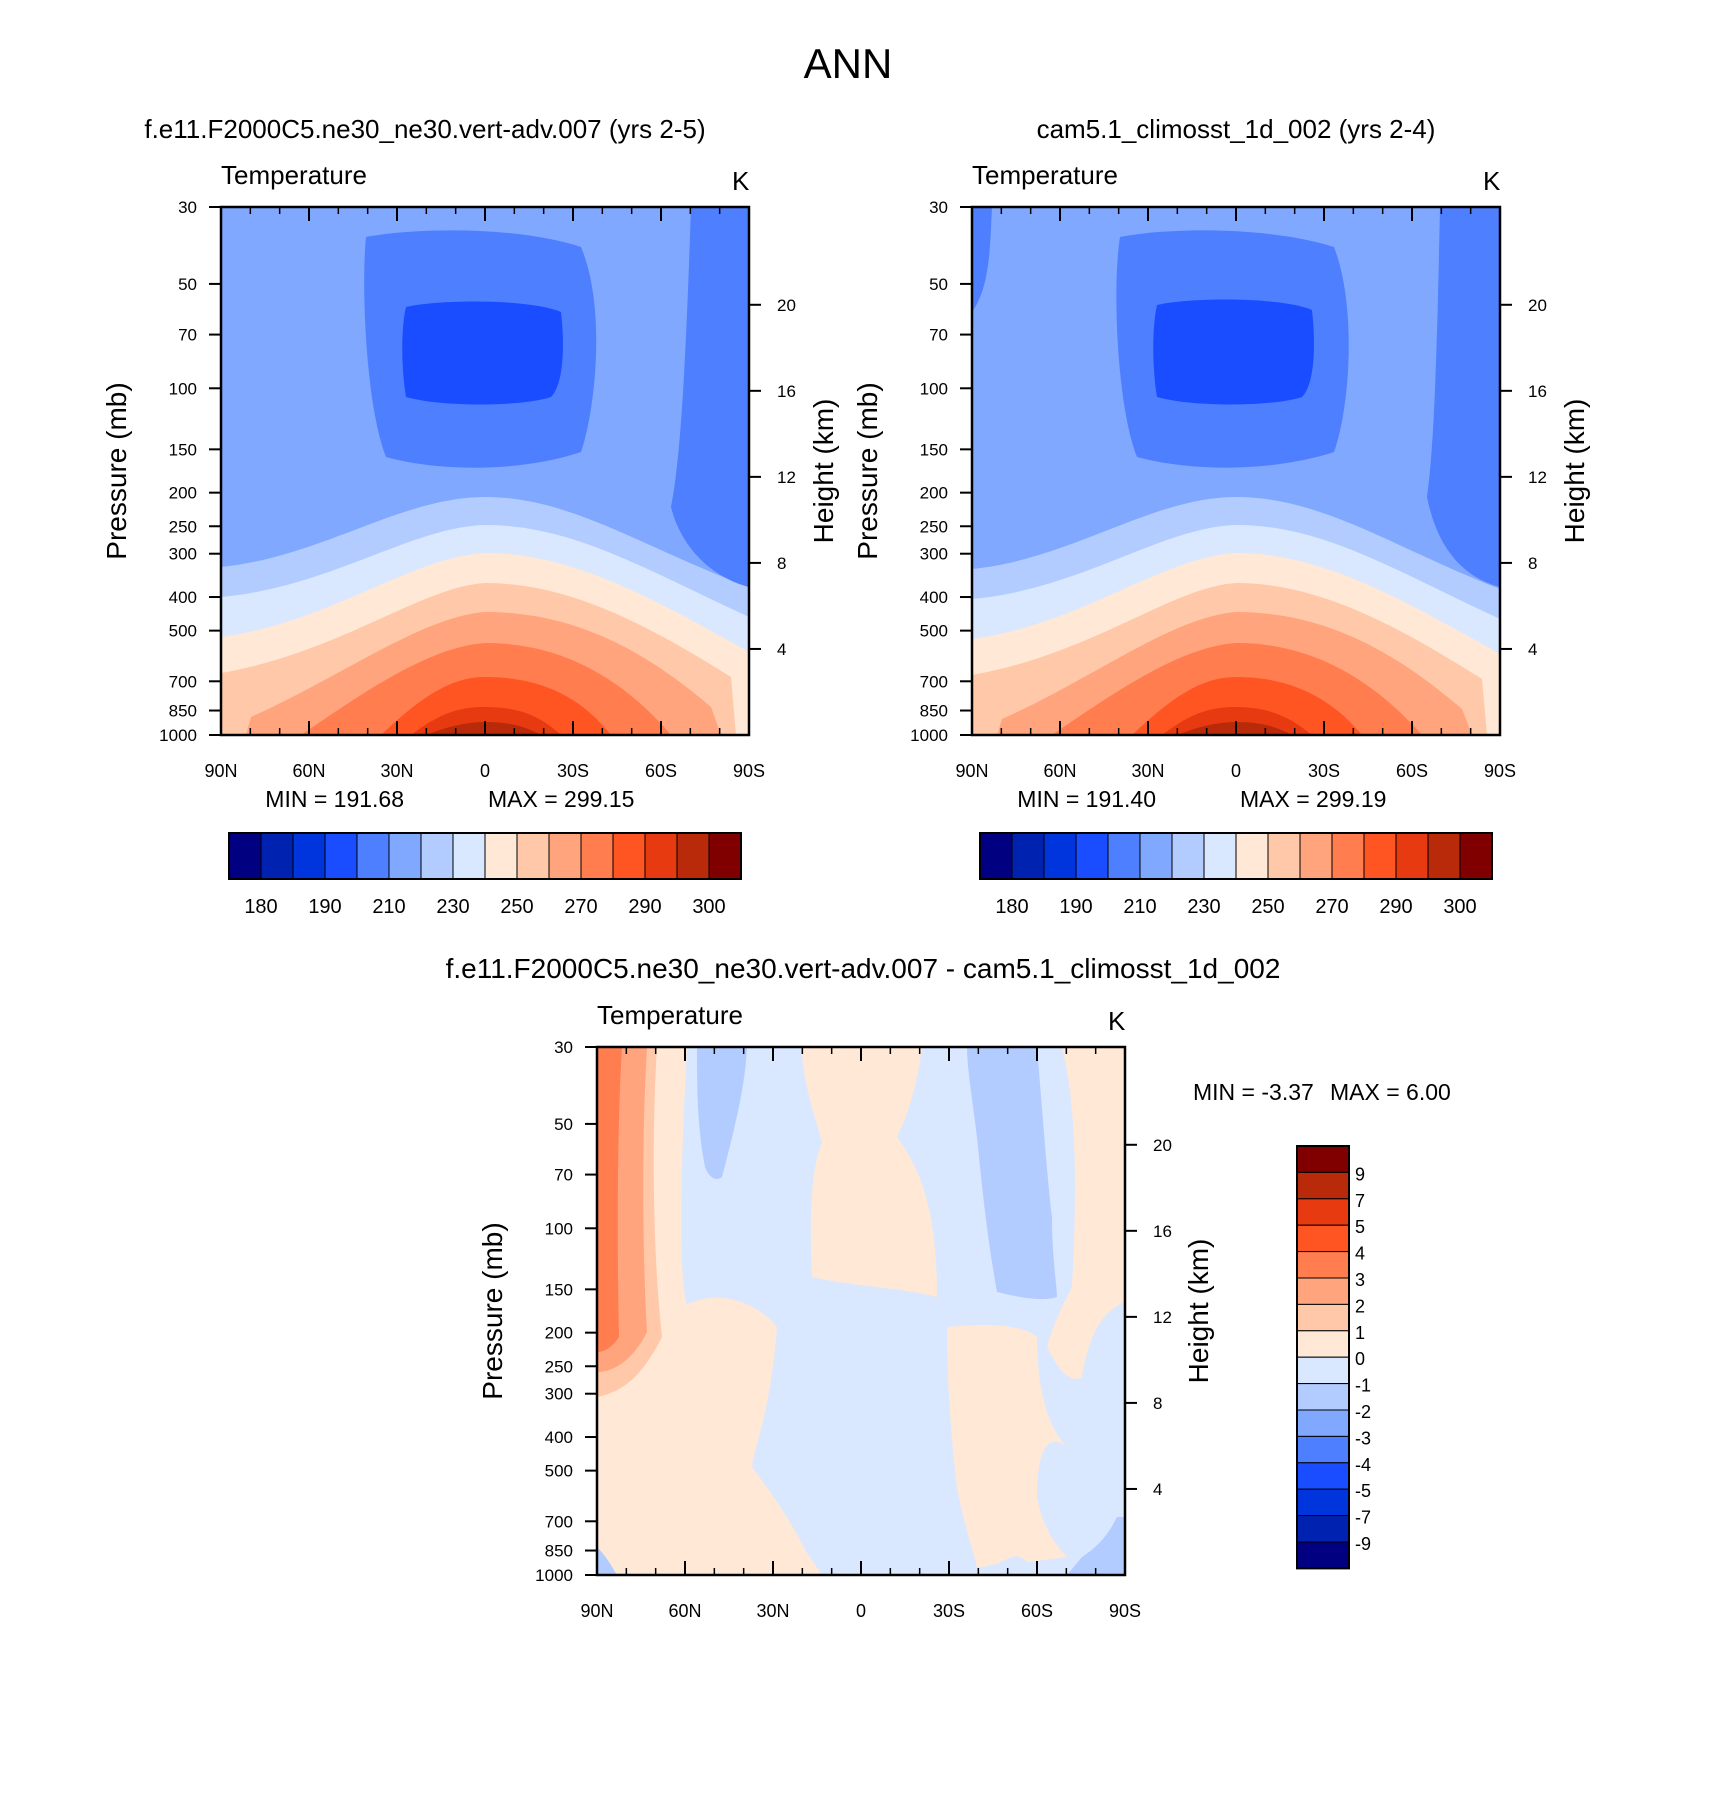 The height and width of the screenshot is (1803, 1710). What do you see at coordinates (709, 1439) in the screenshot?
I see `contour-band-0-1-c` at bounding box center [709, 1439].